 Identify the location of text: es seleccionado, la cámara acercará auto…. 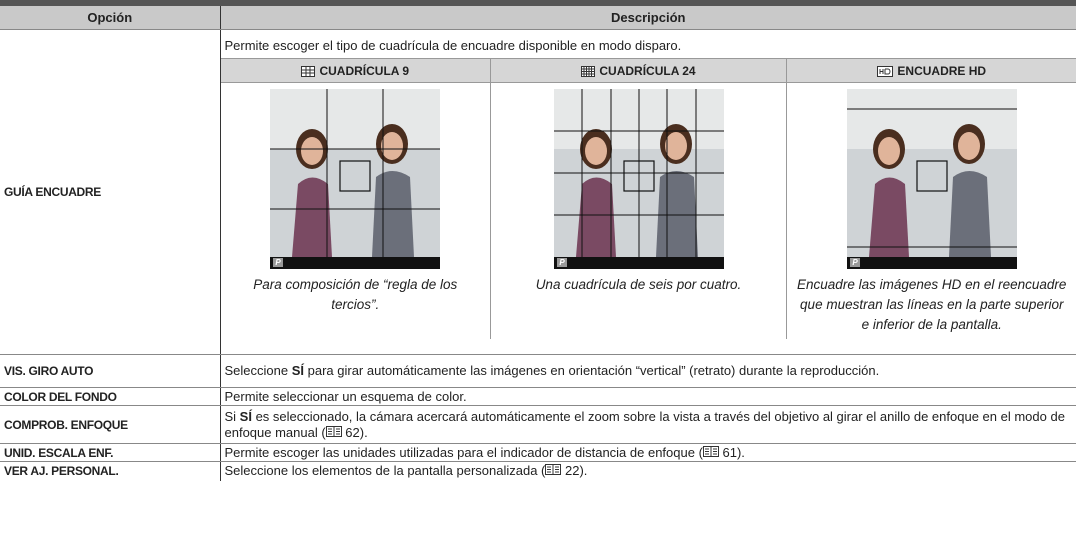
(644, 424).